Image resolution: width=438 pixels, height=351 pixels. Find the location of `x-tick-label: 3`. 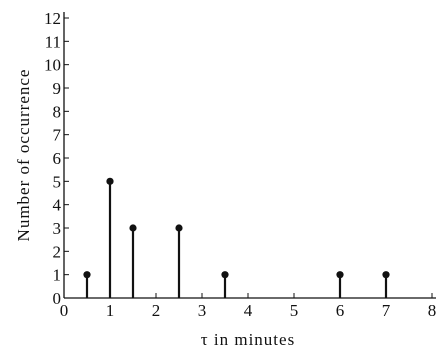

x-tick-label: 3 is located at coordinates (202, 310).